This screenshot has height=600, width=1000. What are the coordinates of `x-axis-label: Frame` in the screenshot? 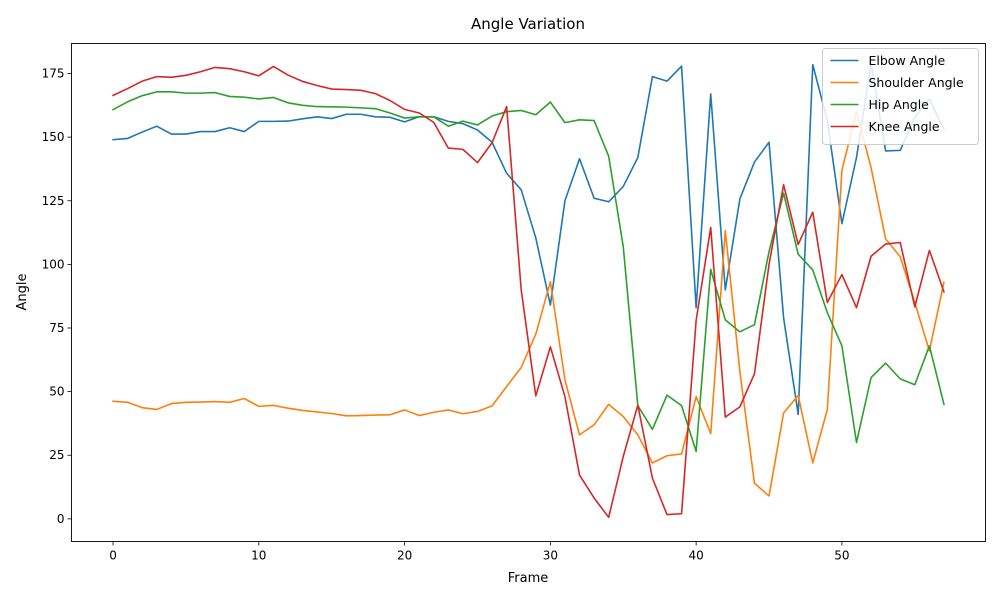 It's located at (528, 578).